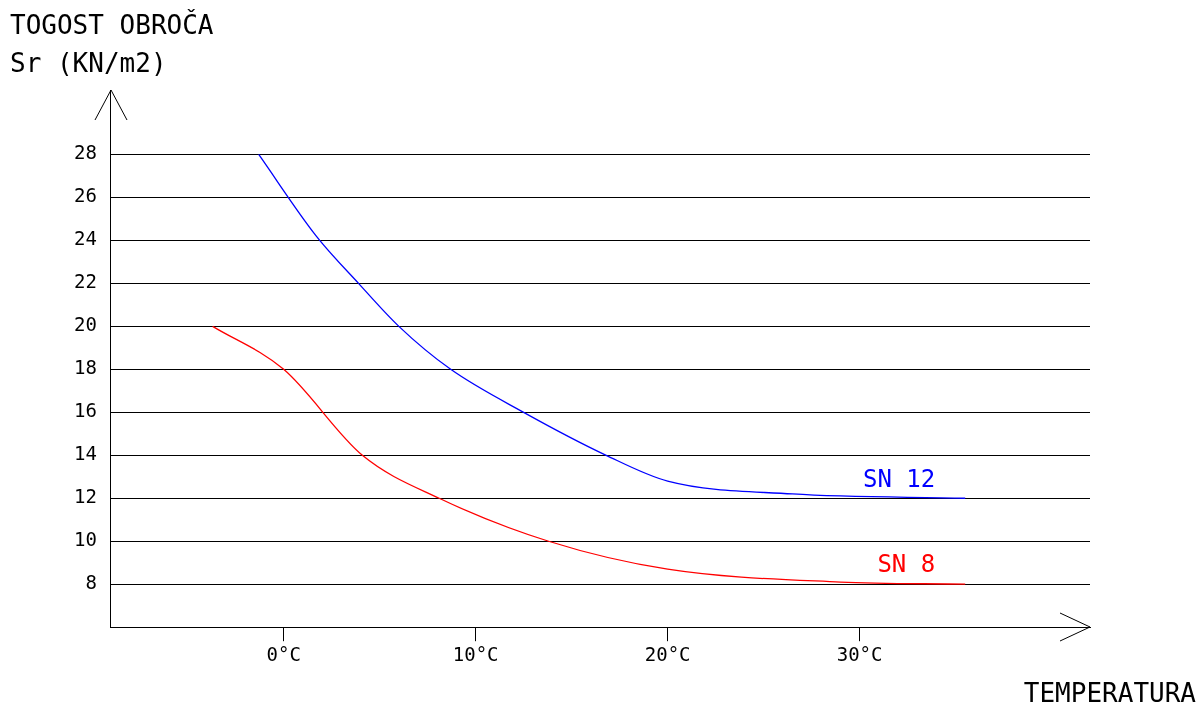  I want to click on series-label: SN 12, so click(899, 478).